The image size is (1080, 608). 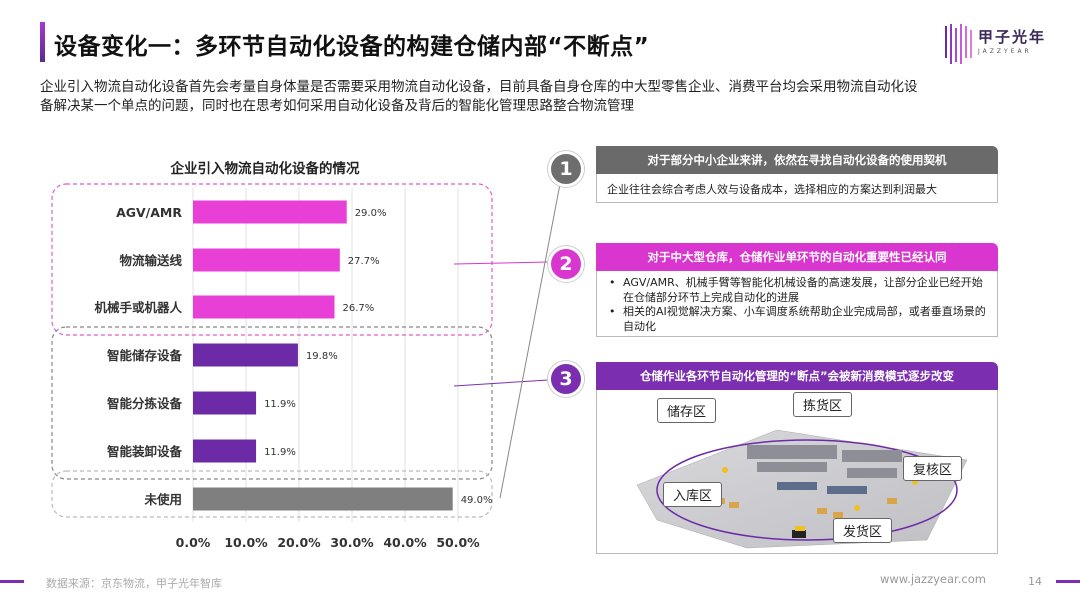 I want to click on category-label: 智能分拣设备, so click(x=144, y=403).